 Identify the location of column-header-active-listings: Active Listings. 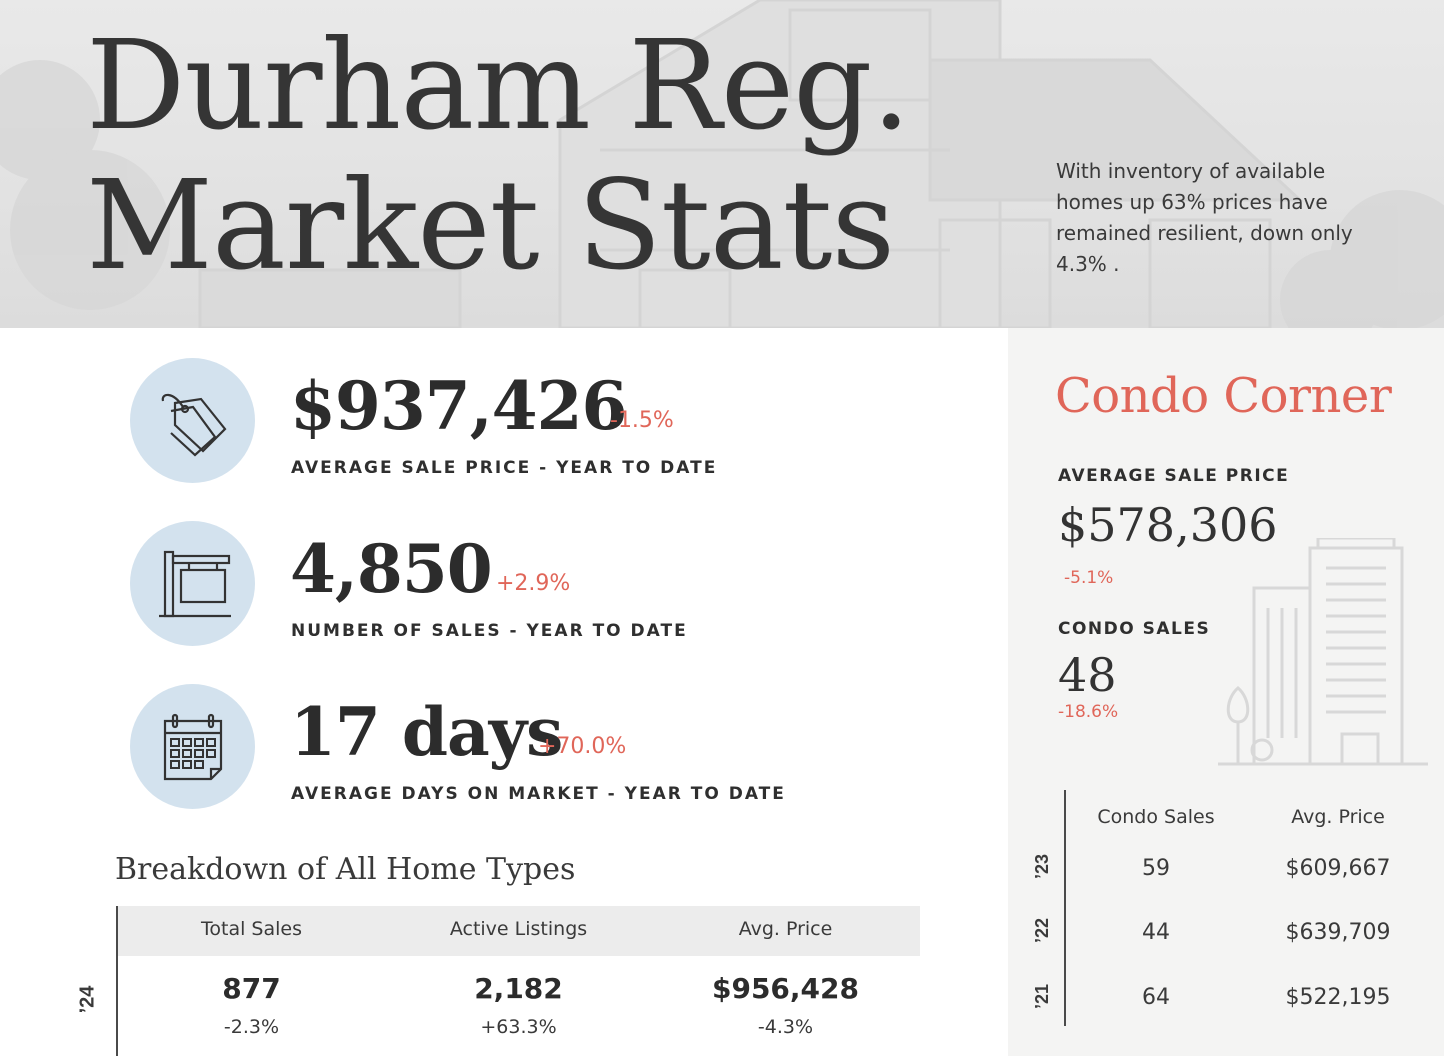
(518, 929).